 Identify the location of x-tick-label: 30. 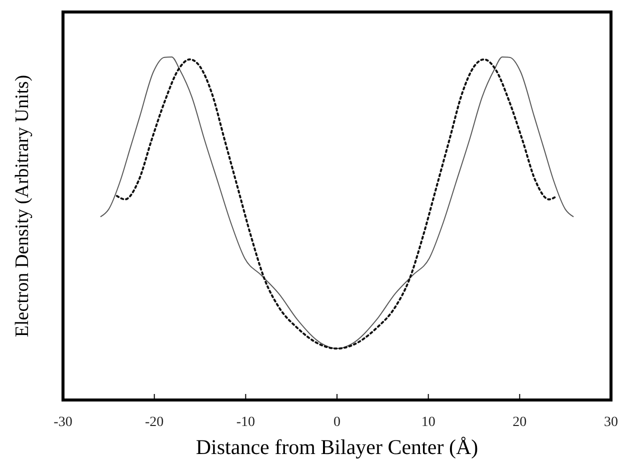
(611, 422).